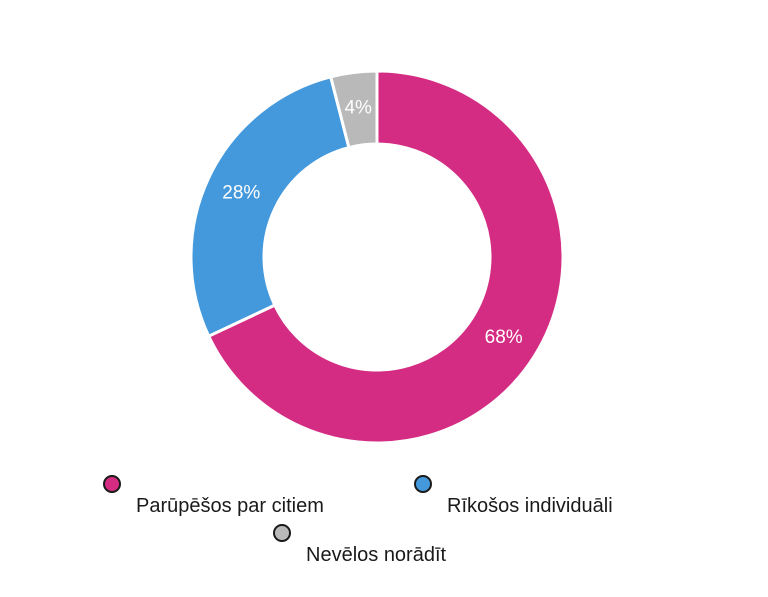 This screenshot has width=768, height=597. What do you see at coordinates (358, 108) in the screenshot?
I see `slice-value-label: 4%` at bounding box center [358, 108].